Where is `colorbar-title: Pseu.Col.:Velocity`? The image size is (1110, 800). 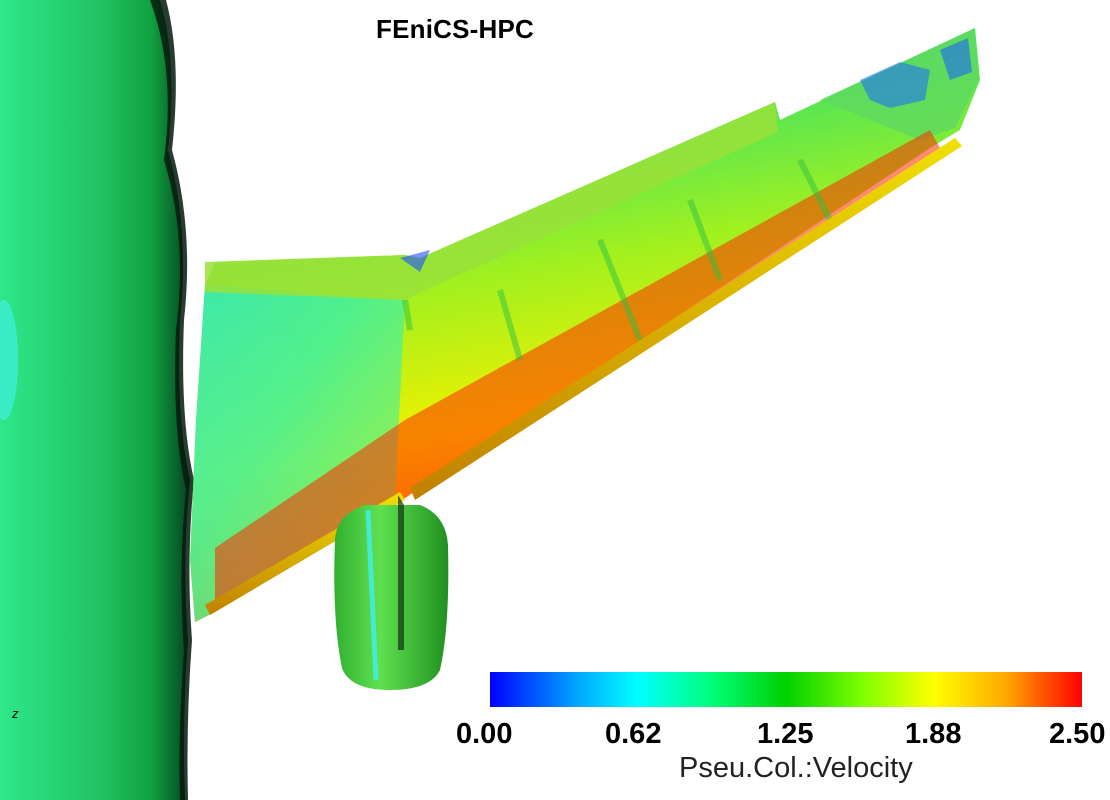 colorbar-title: Pseu.Col.:Velocity is located at coordinates (796, 768).